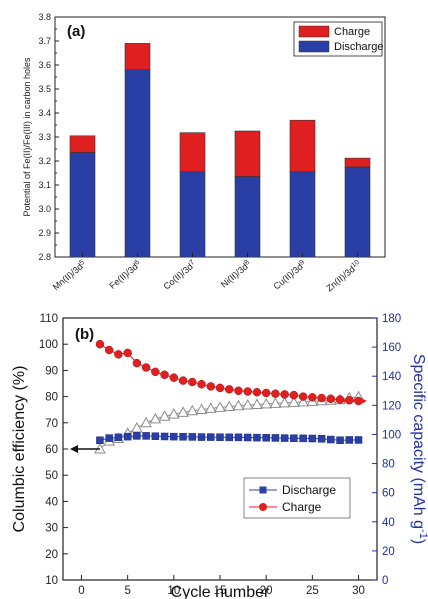  What do you see at coordinates (314, 31) in the screenshot?
I see `legend-swatch-charge` at bounding box center [314, 31].